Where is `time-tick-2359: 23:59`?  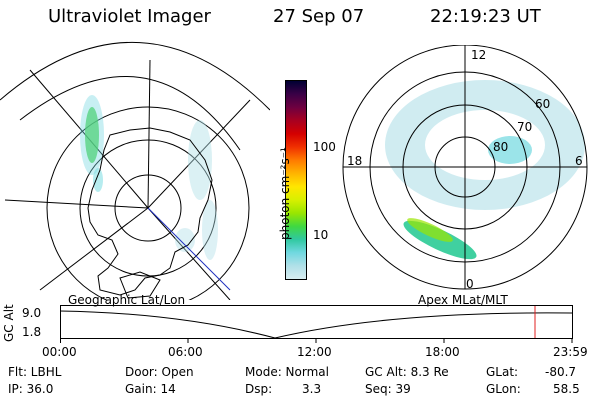 time-tick-2359: 23:59 is located at coordinates (570, 352).